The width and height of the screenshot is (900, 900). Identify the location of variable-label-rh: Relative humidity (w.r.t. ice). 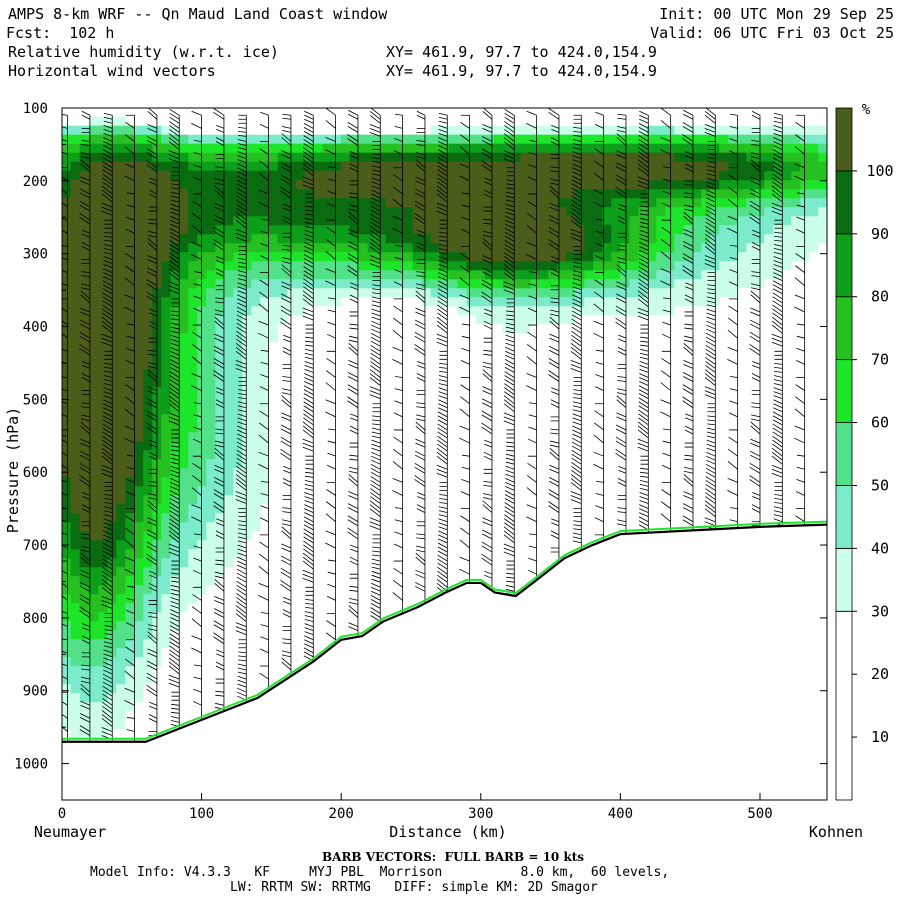
(143, 52).